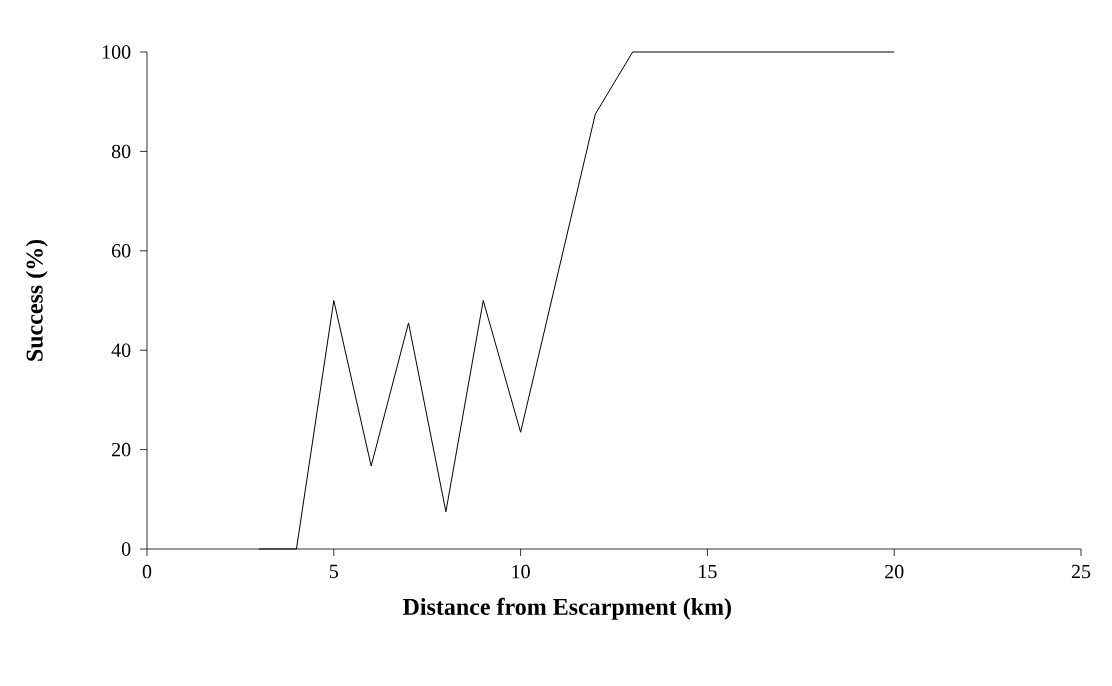 The image size is (1112, 686). What do you see at coordinates (116, 52) in the screenshot?
I see `y-tick-label: 100` at bounding box center [116, 52].